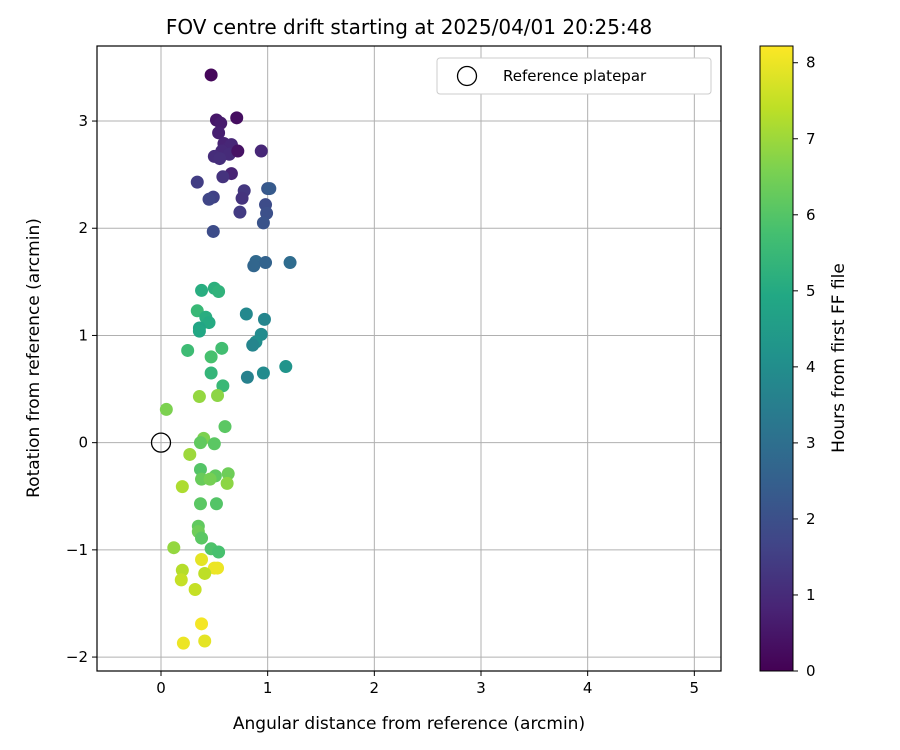  I want to click on x-axis-label: Angular distance from reference (arcmin), so click(409, 724).